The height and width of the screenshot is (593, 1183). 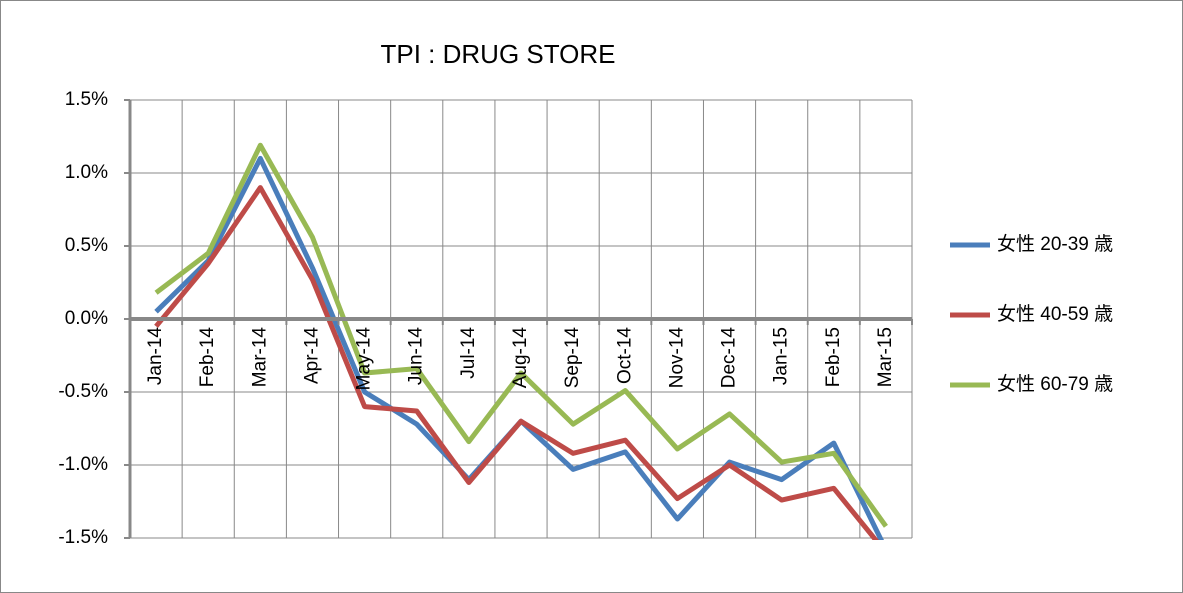 What do you see at coordinates (572, 358) in the screenshot?
I see `x-tick-label: Sep-14` at bounding box center [572, 358].